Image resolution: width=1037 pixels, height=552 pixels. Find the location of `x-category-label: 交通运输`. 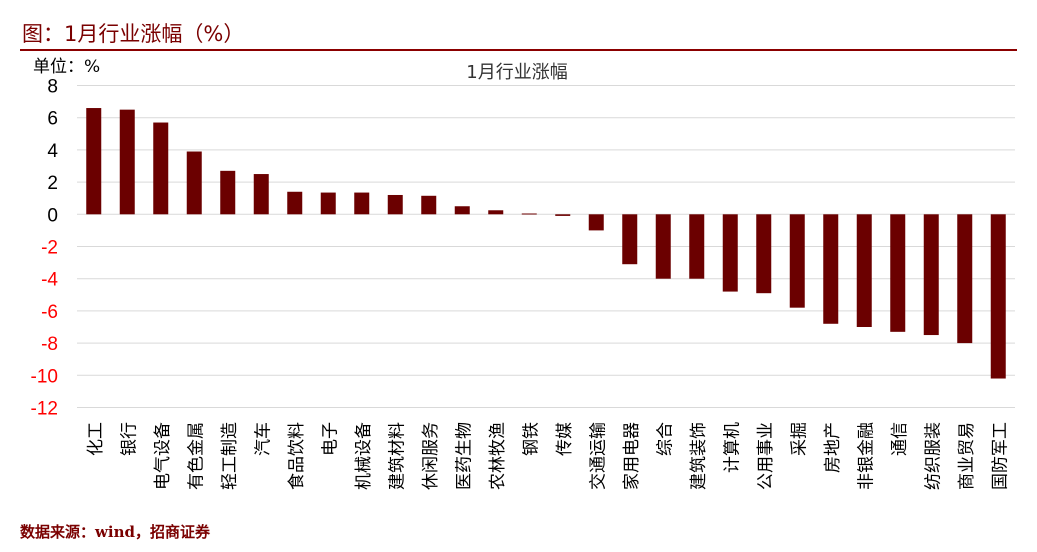

x-category-label: 交通运输 is located at coordinates (598, 456).